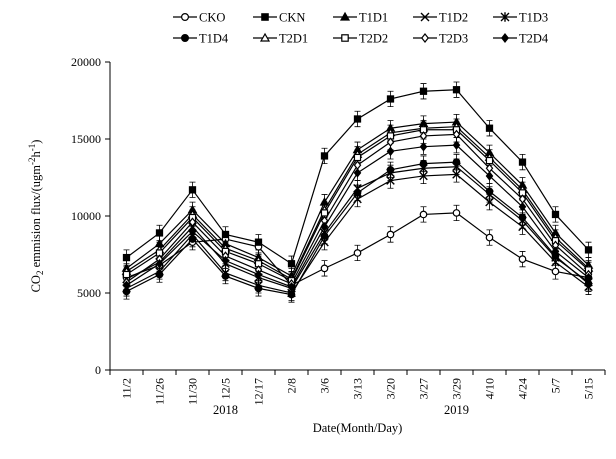 The height and width of the screenshot is (459, 616). Describe the element at coordinates (505, 38) in the screenshot. I see `legend-marker-t2d4` at that location.